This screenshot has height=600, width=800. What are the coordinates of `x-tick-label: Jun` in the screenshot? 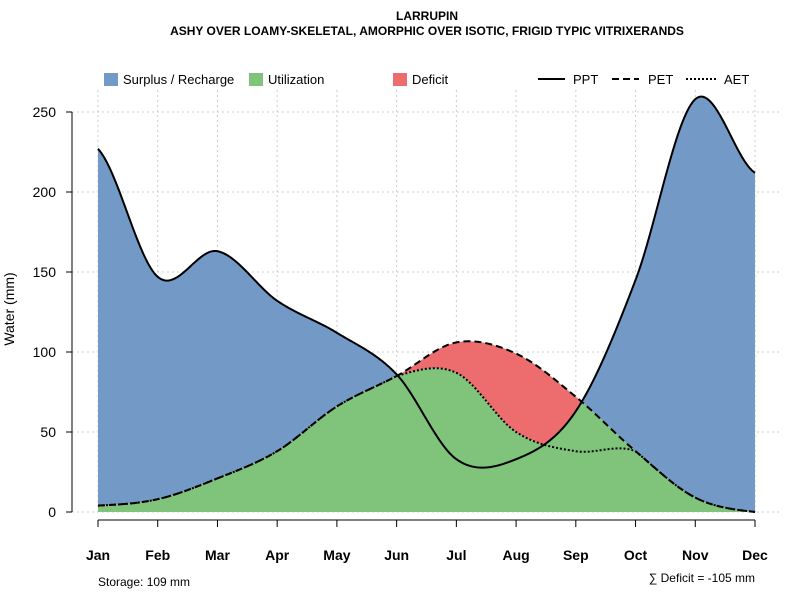 It's located at (396, 555).